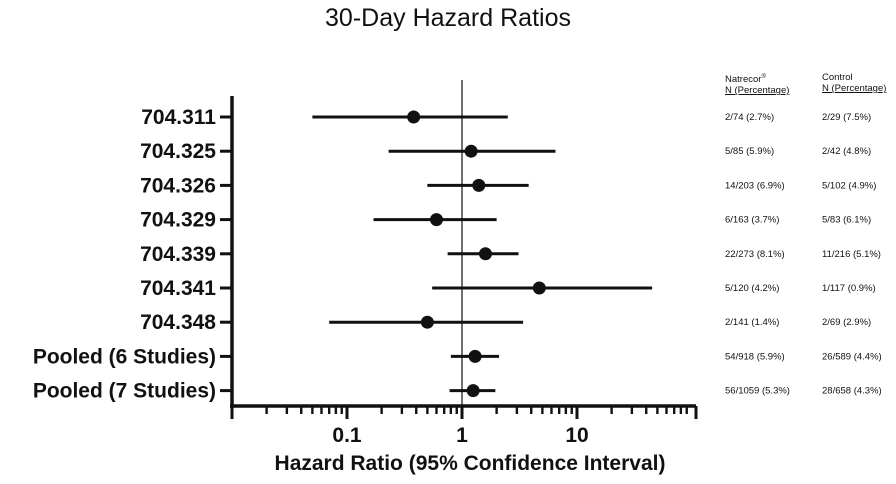 The image size is (896, 484). Describe the element at coordinates (749, 151) in the screenshot. I see `natrecor-value: 5/85 (5.9%)` at that location.